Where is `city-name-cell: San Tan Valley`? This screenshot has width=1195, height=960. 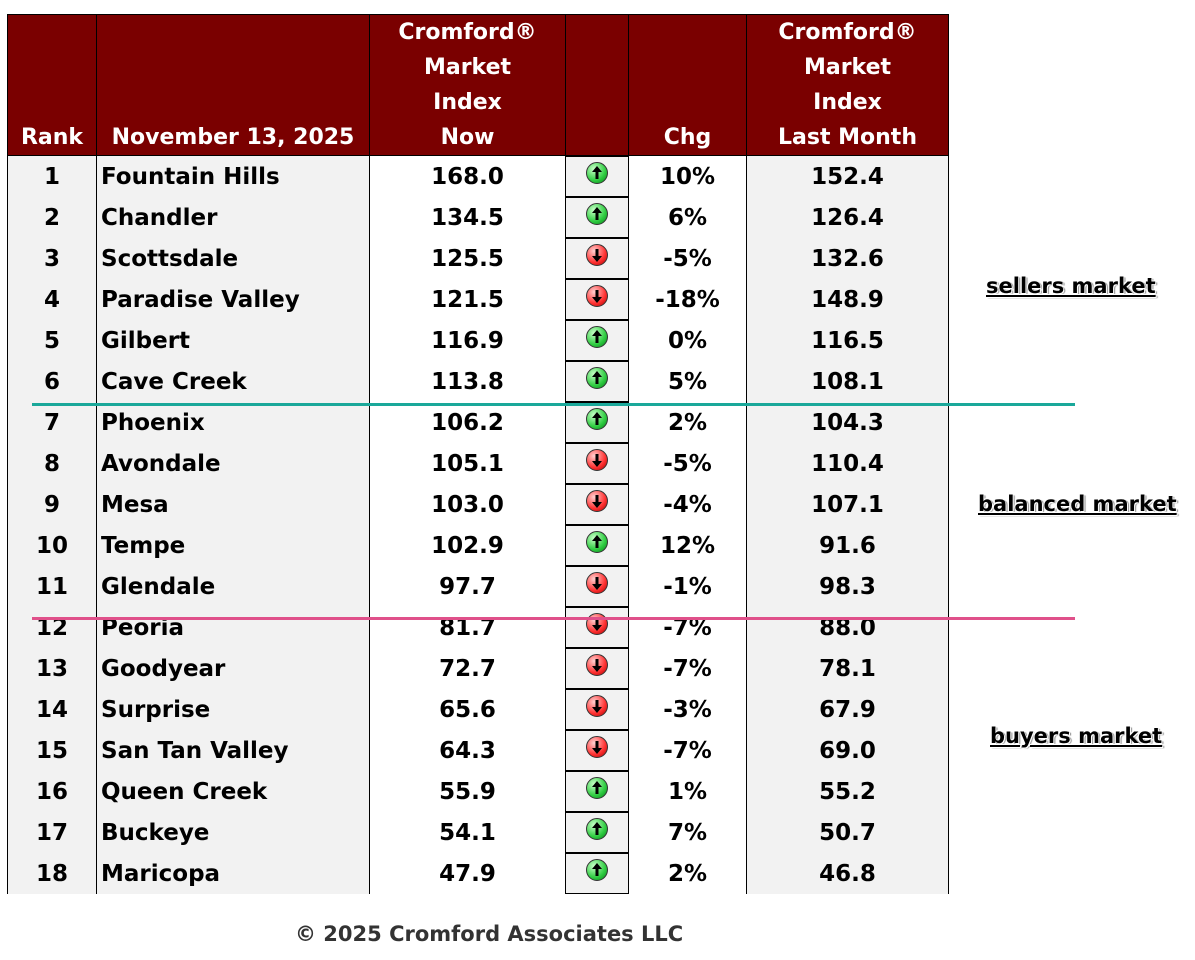 city-name-cell: San Tan Valley is located at coordinates (233, 750).